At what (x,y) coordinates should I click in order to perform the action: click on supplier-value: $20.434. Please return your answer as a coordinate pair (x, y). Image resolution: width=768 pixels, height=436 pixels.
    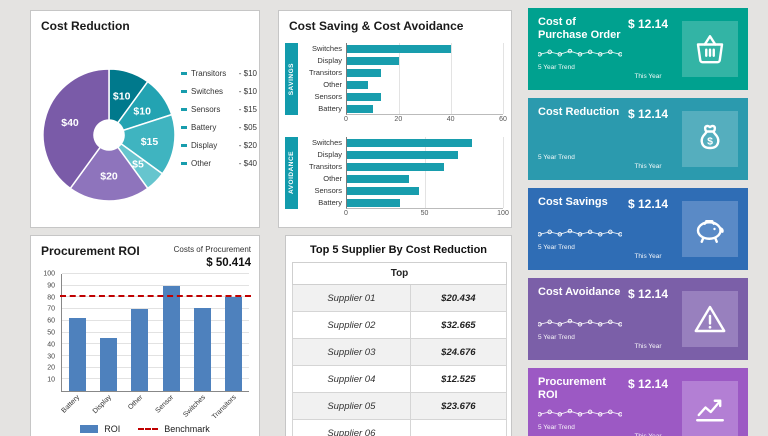
    Looking at the image, I should click on (458, 298).